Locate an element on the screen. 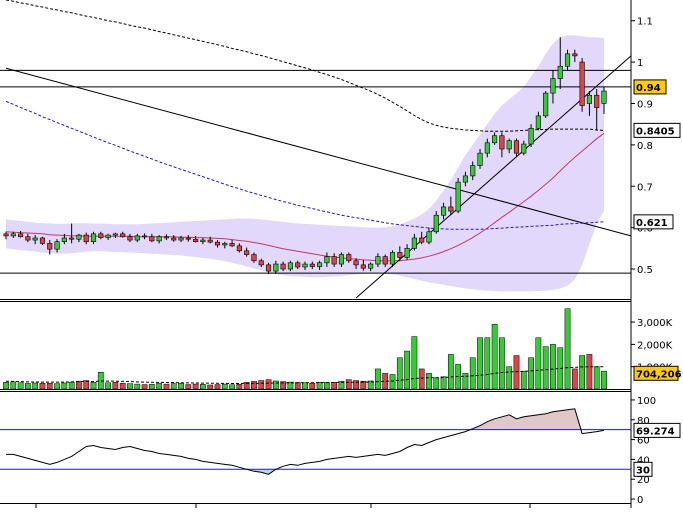 Image resolution: width=683 pixels, height=512 pixels. volume-tick-label: 2,000K is located at coordinates (655, 345).